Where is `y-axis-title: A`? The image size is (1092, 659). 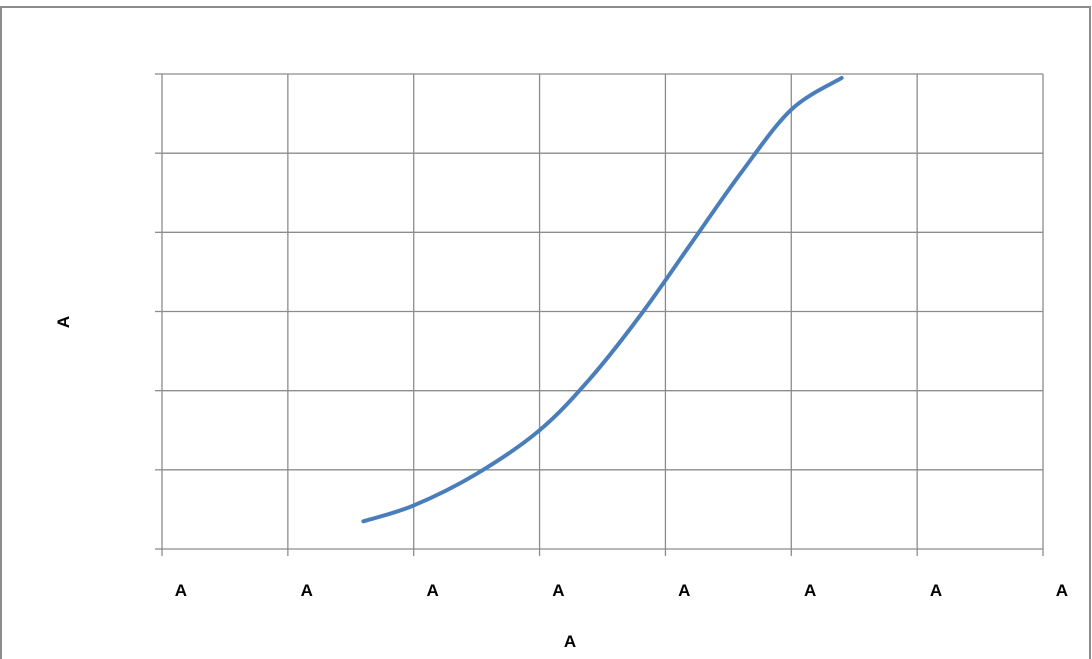
y-axis-title: A is located at coordinates (63, 322).